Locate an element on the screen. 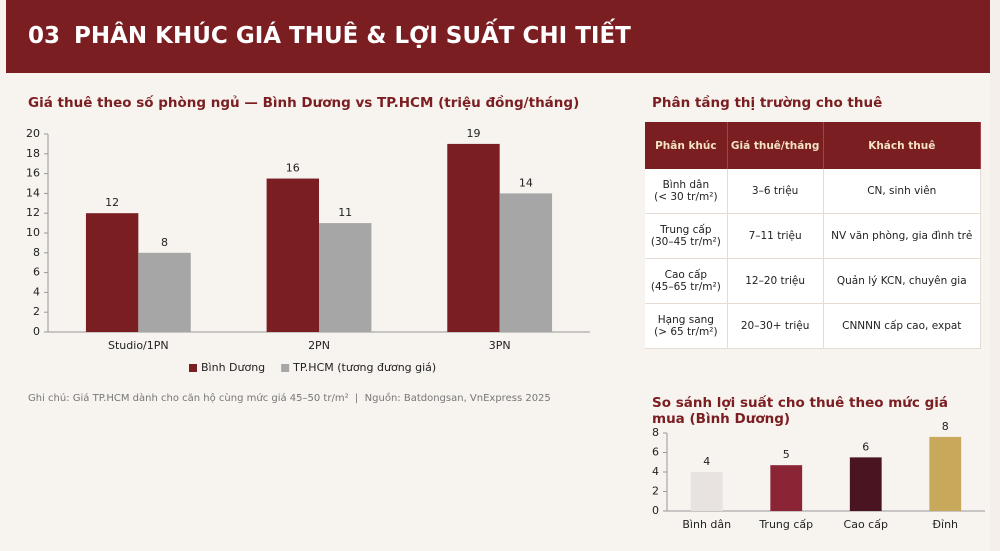 This screenshot has width=1000, height=551. y-tick-label: 20 is located at coordinates (33, 133).